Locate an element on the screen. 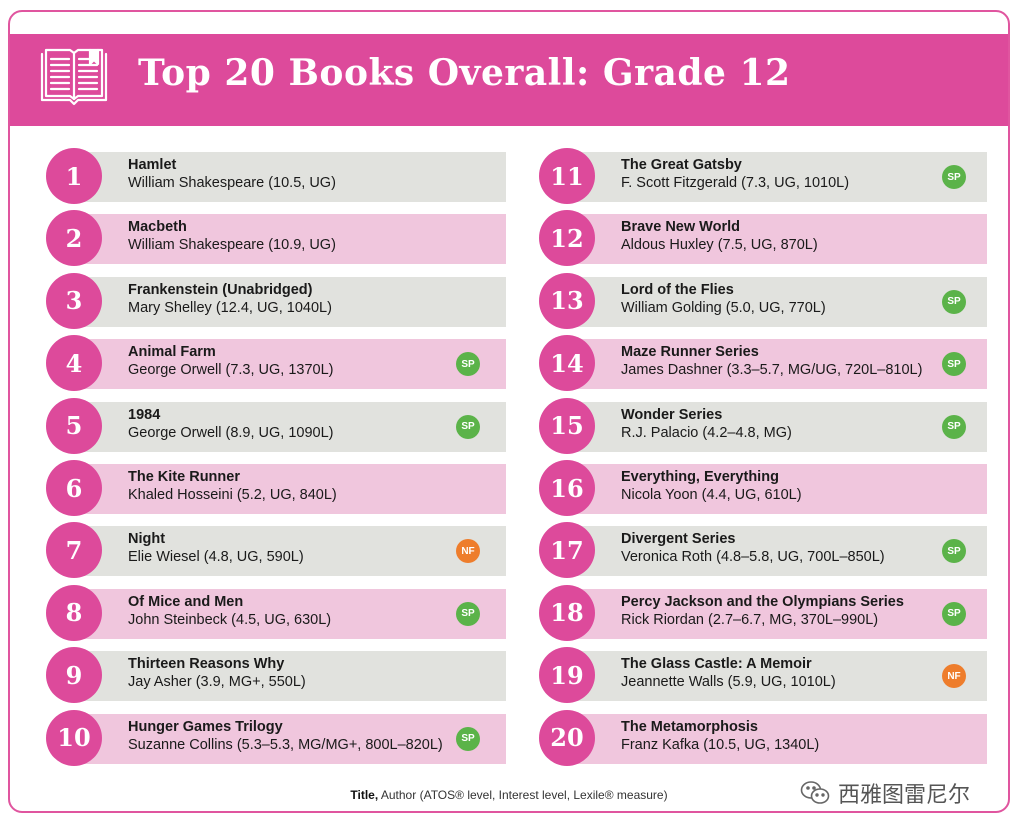 The width and height of the screenshot is (1020, 828). book-title: 1984 is located at coordinates (144, 414).